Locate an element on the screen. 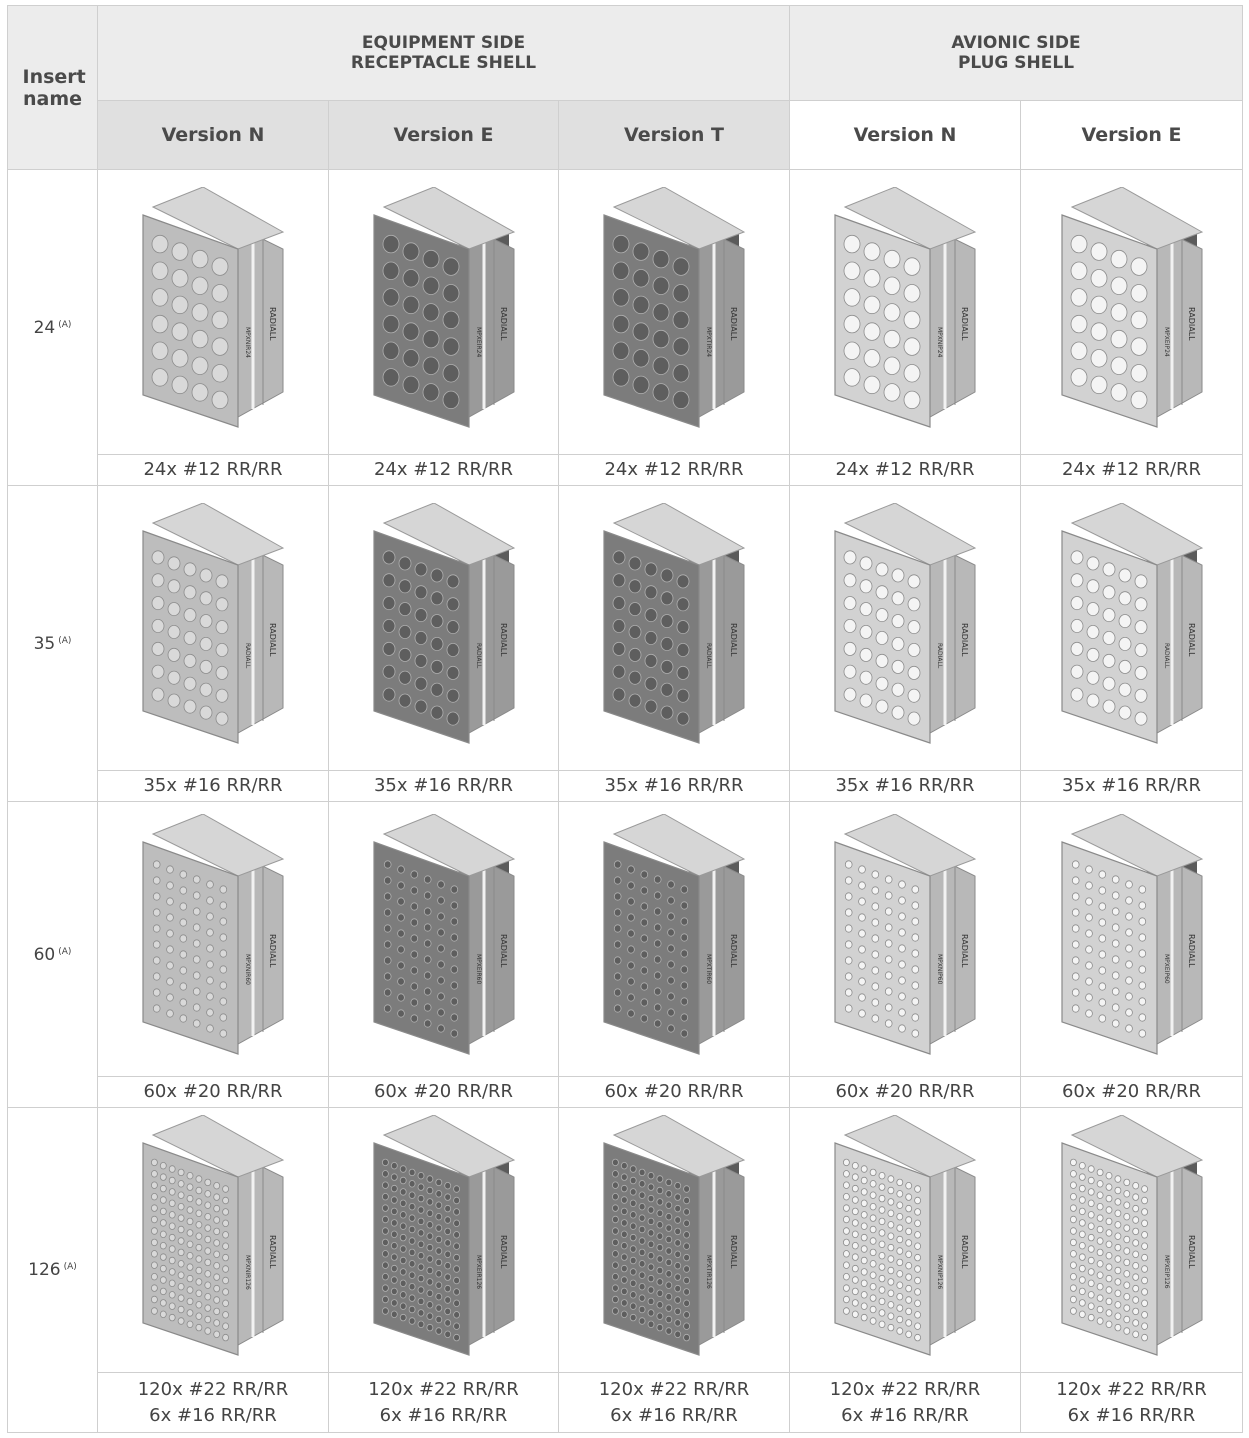 The width and height of the screenshot is (1249, 1438). connector-image: RADIALL MPXEIP60 is located at coordinates (1132, 939).